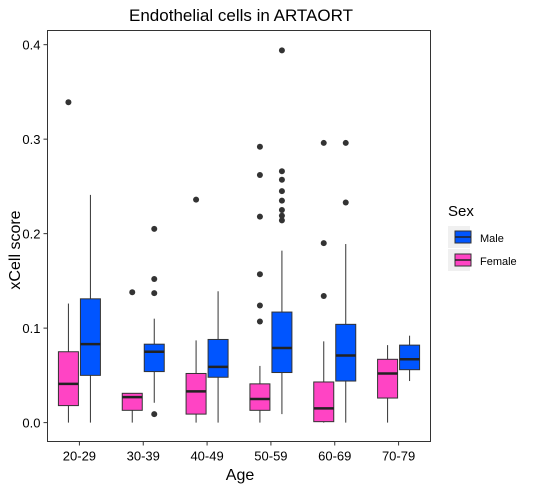  I want to click on legend: Sex Male Female, so click(482, 237).